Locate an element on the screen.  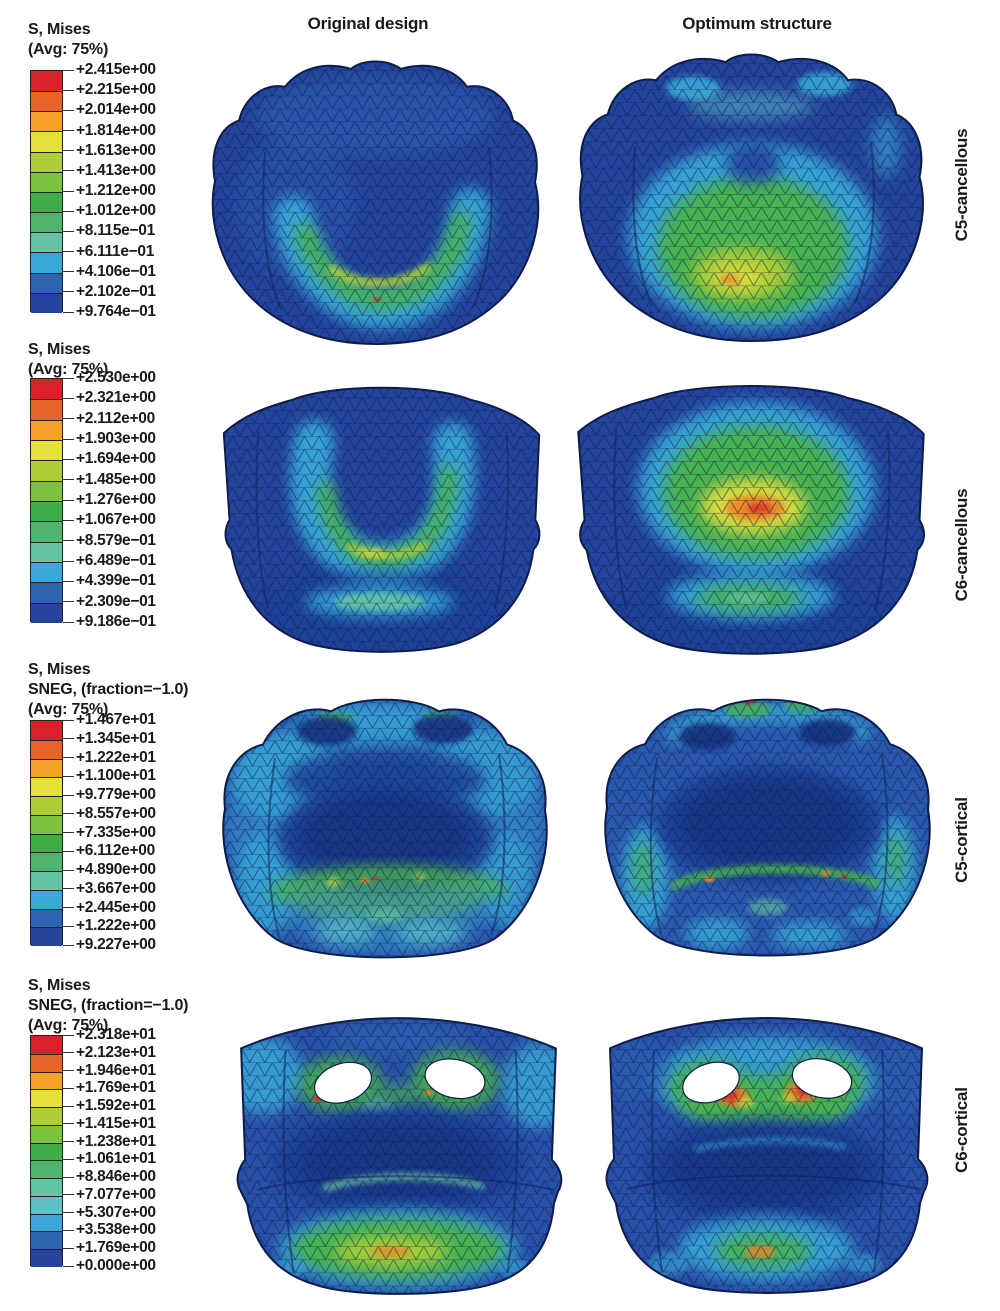
legend-tick: +7.077e+00 is located at coordinates (109, 1195).